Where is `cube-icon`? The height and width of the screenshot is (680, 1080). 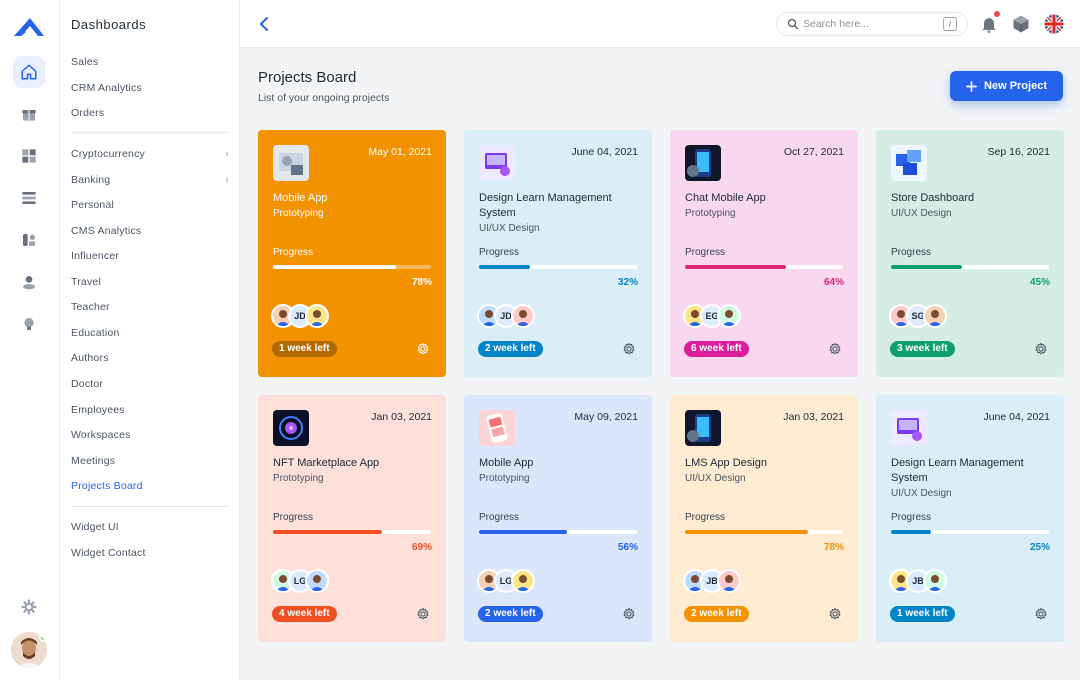 cube-icon is located at coordinates (1021, 24).